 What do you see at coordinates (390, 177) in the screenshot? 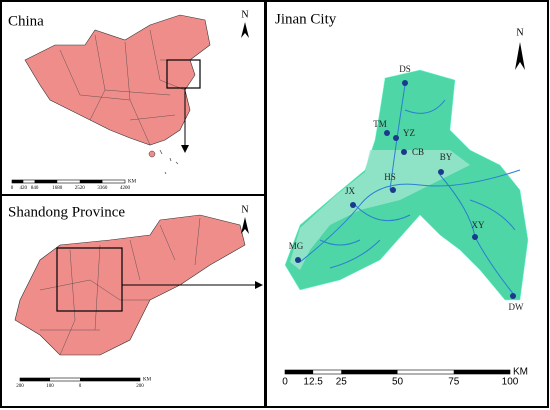
I see `station-label: HS` at bounding box center [390, 177].